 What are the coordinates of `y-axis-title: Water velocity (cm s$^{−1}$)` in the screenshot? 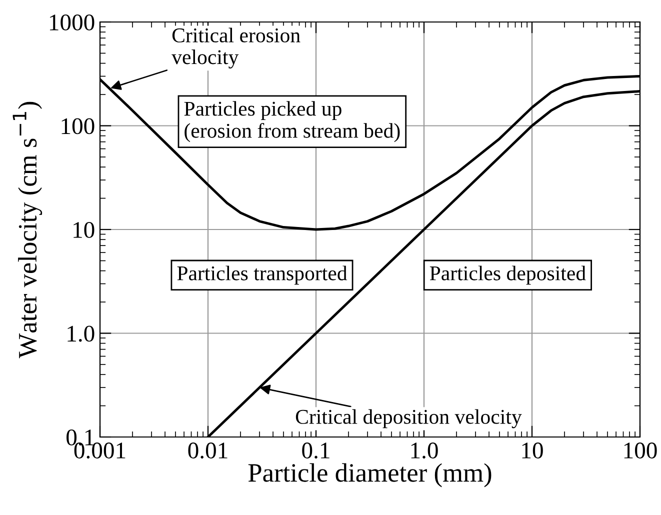 It's located at (27, 230).